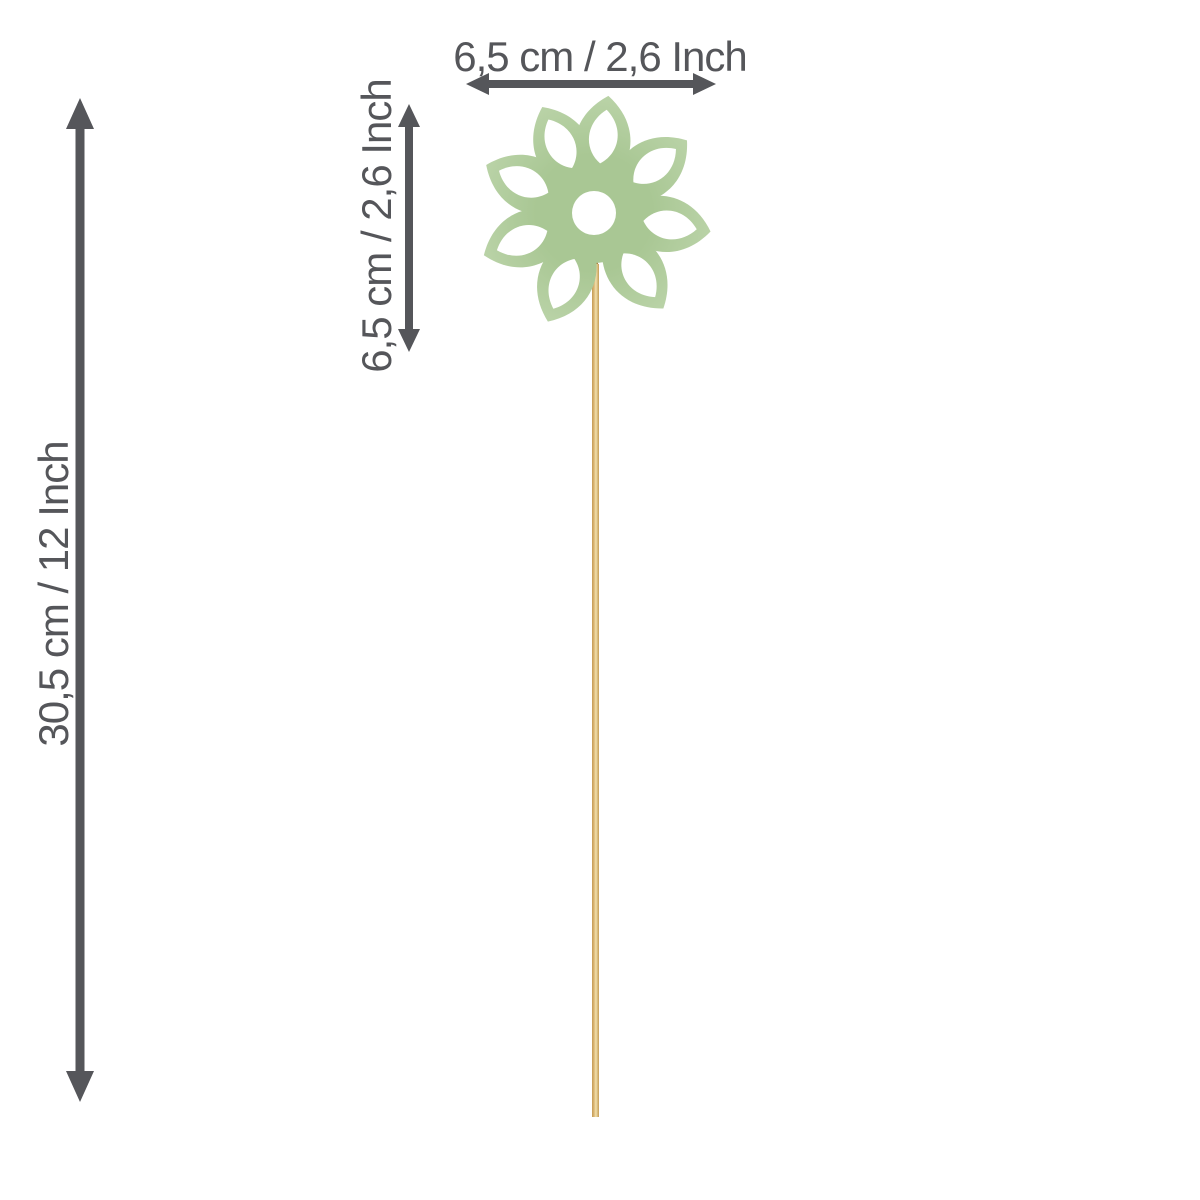 Image resolution: width=1200 pixels, height=1200 pixels. Describe the element at coordinates (409, 228) in the screenshot. I see `height-arrow` at that location.